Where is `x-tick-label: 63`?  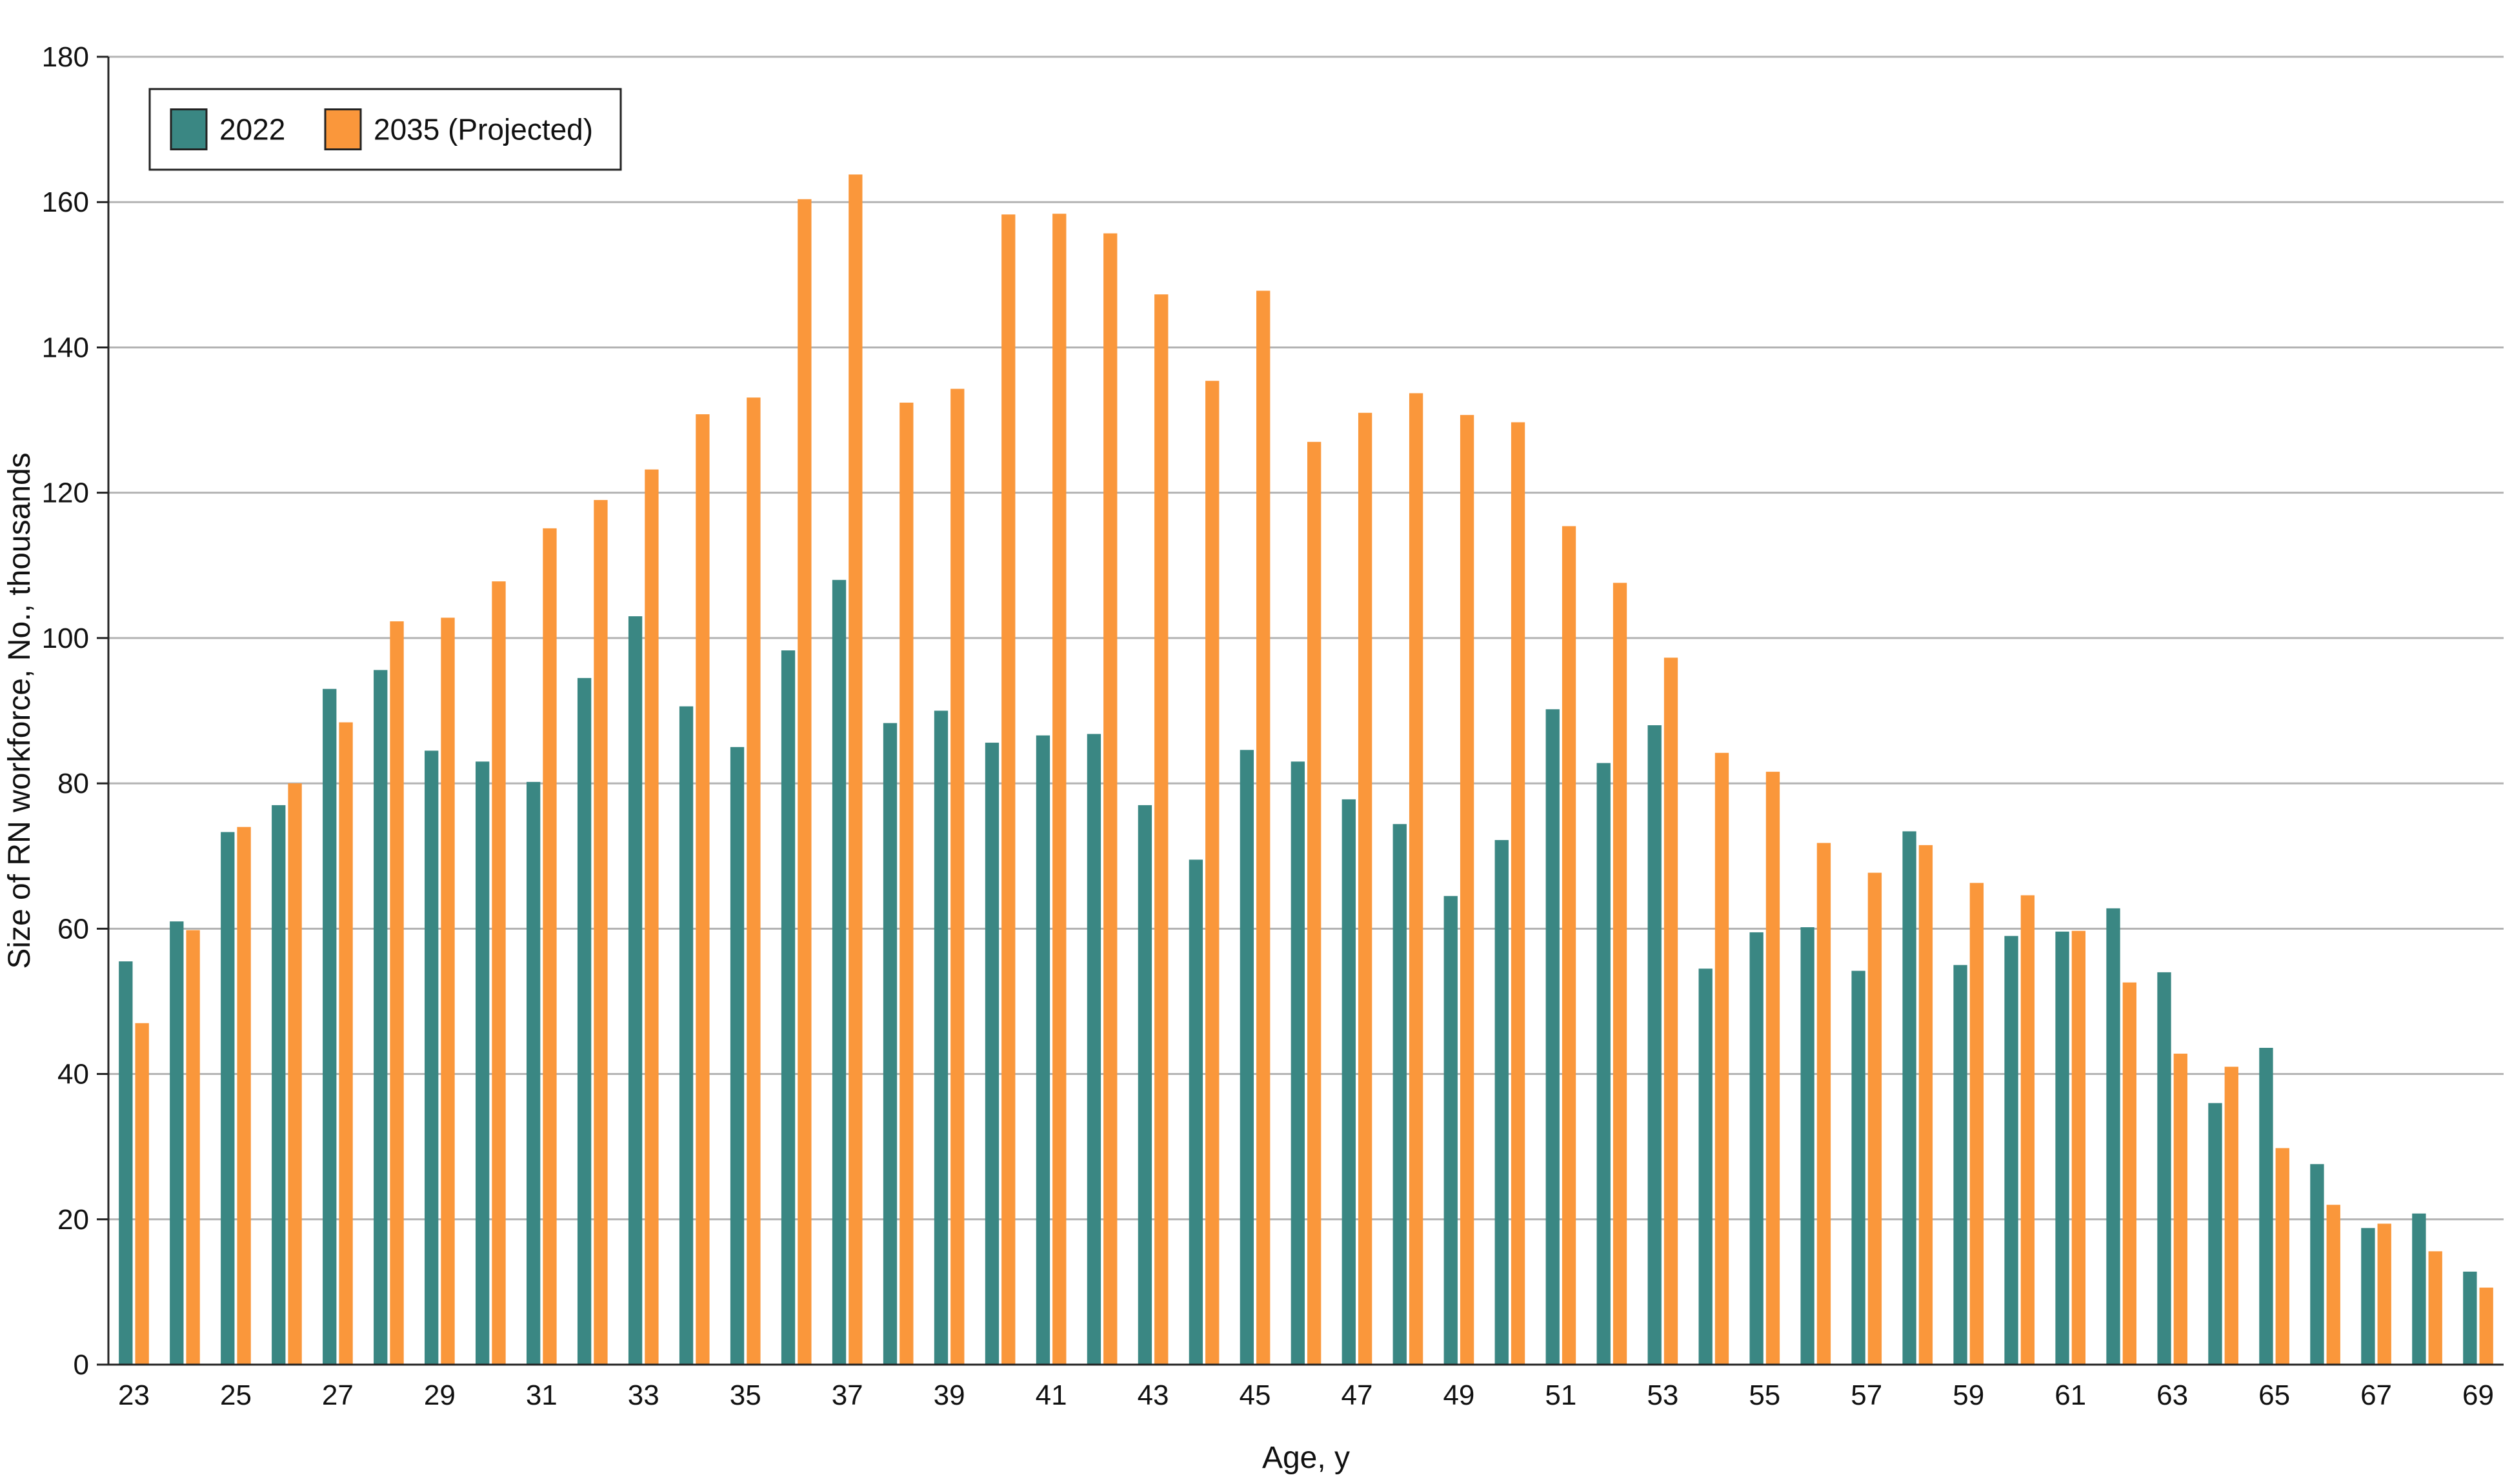 x-tick-label: 63 is located at coordinates (2172, 1395).